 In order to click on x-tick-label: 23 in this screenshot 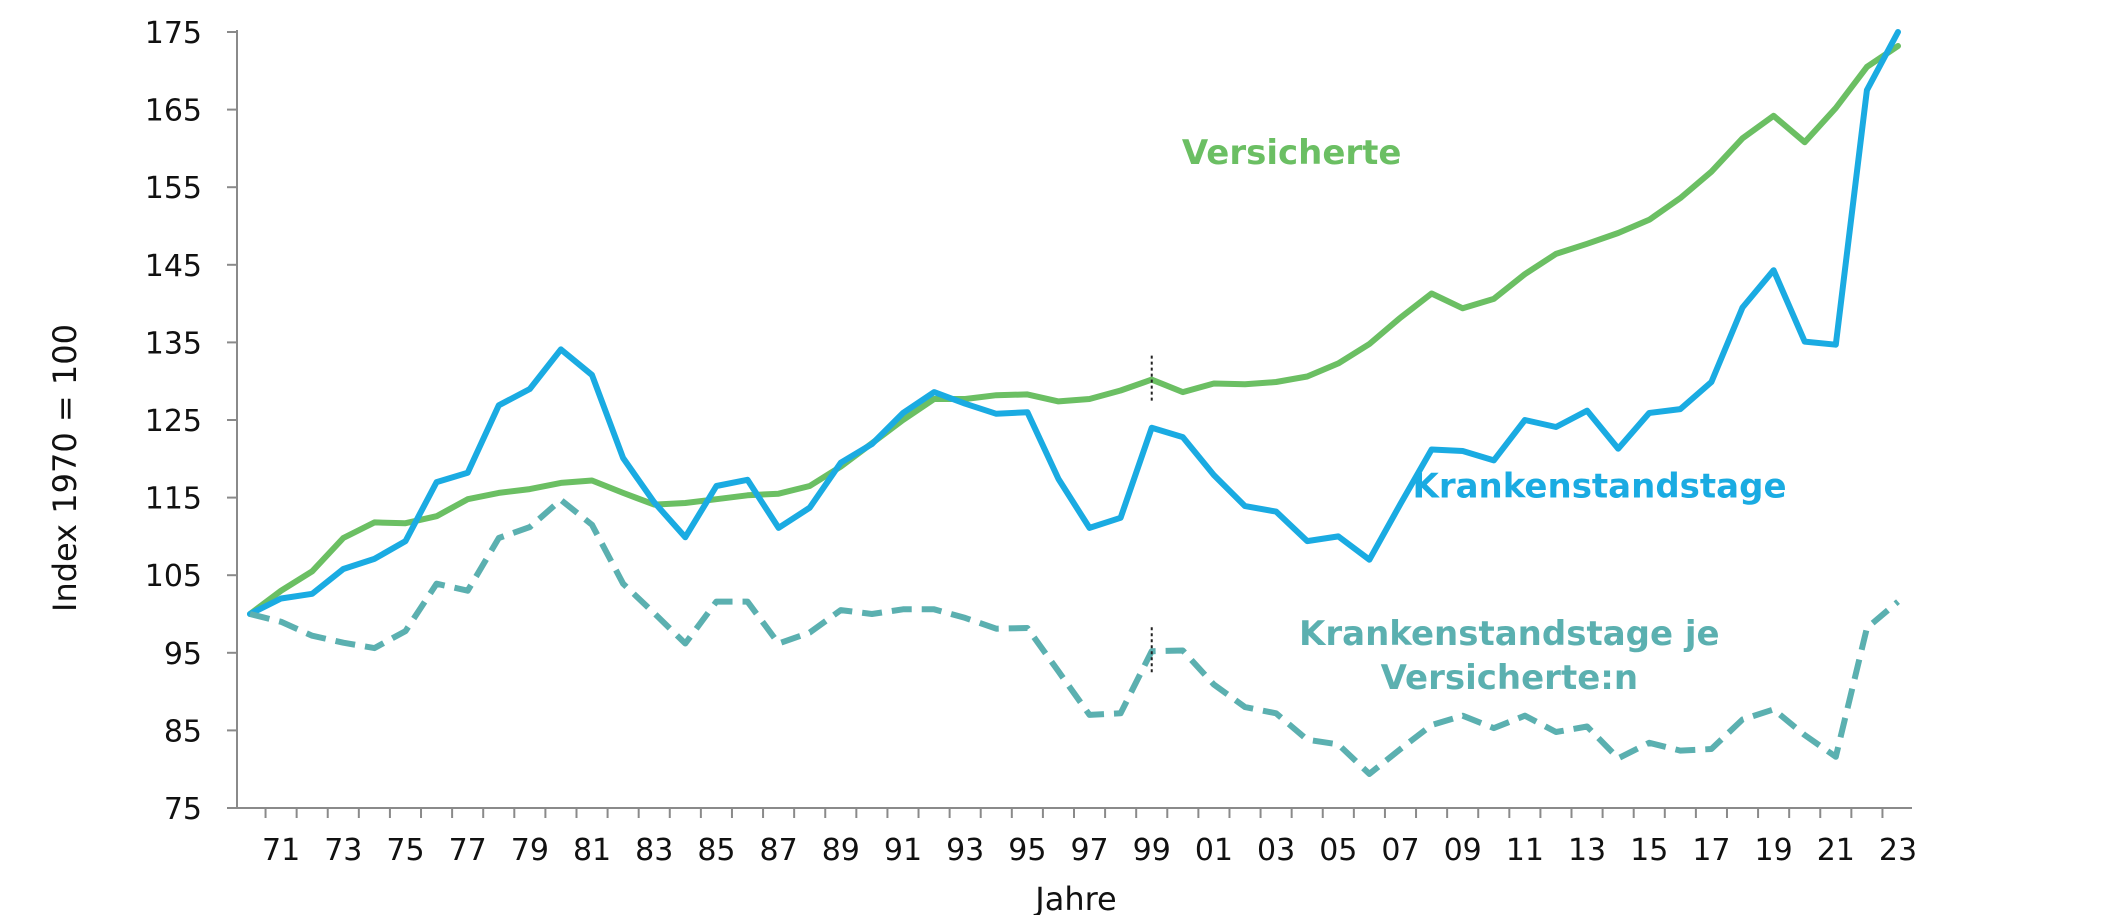, I will do `click(1898, 850)`.